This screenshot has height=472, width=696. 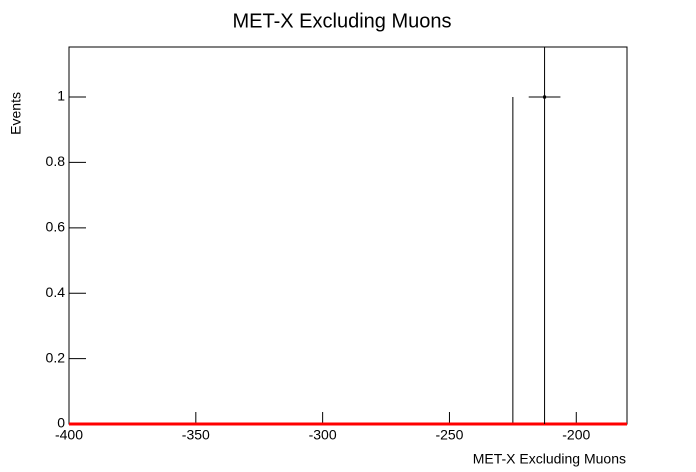 What do you see at coordinates (56, 357) in the screenshot?
I see `y-tick-label: 0.2` at bounding box center [56, 357].